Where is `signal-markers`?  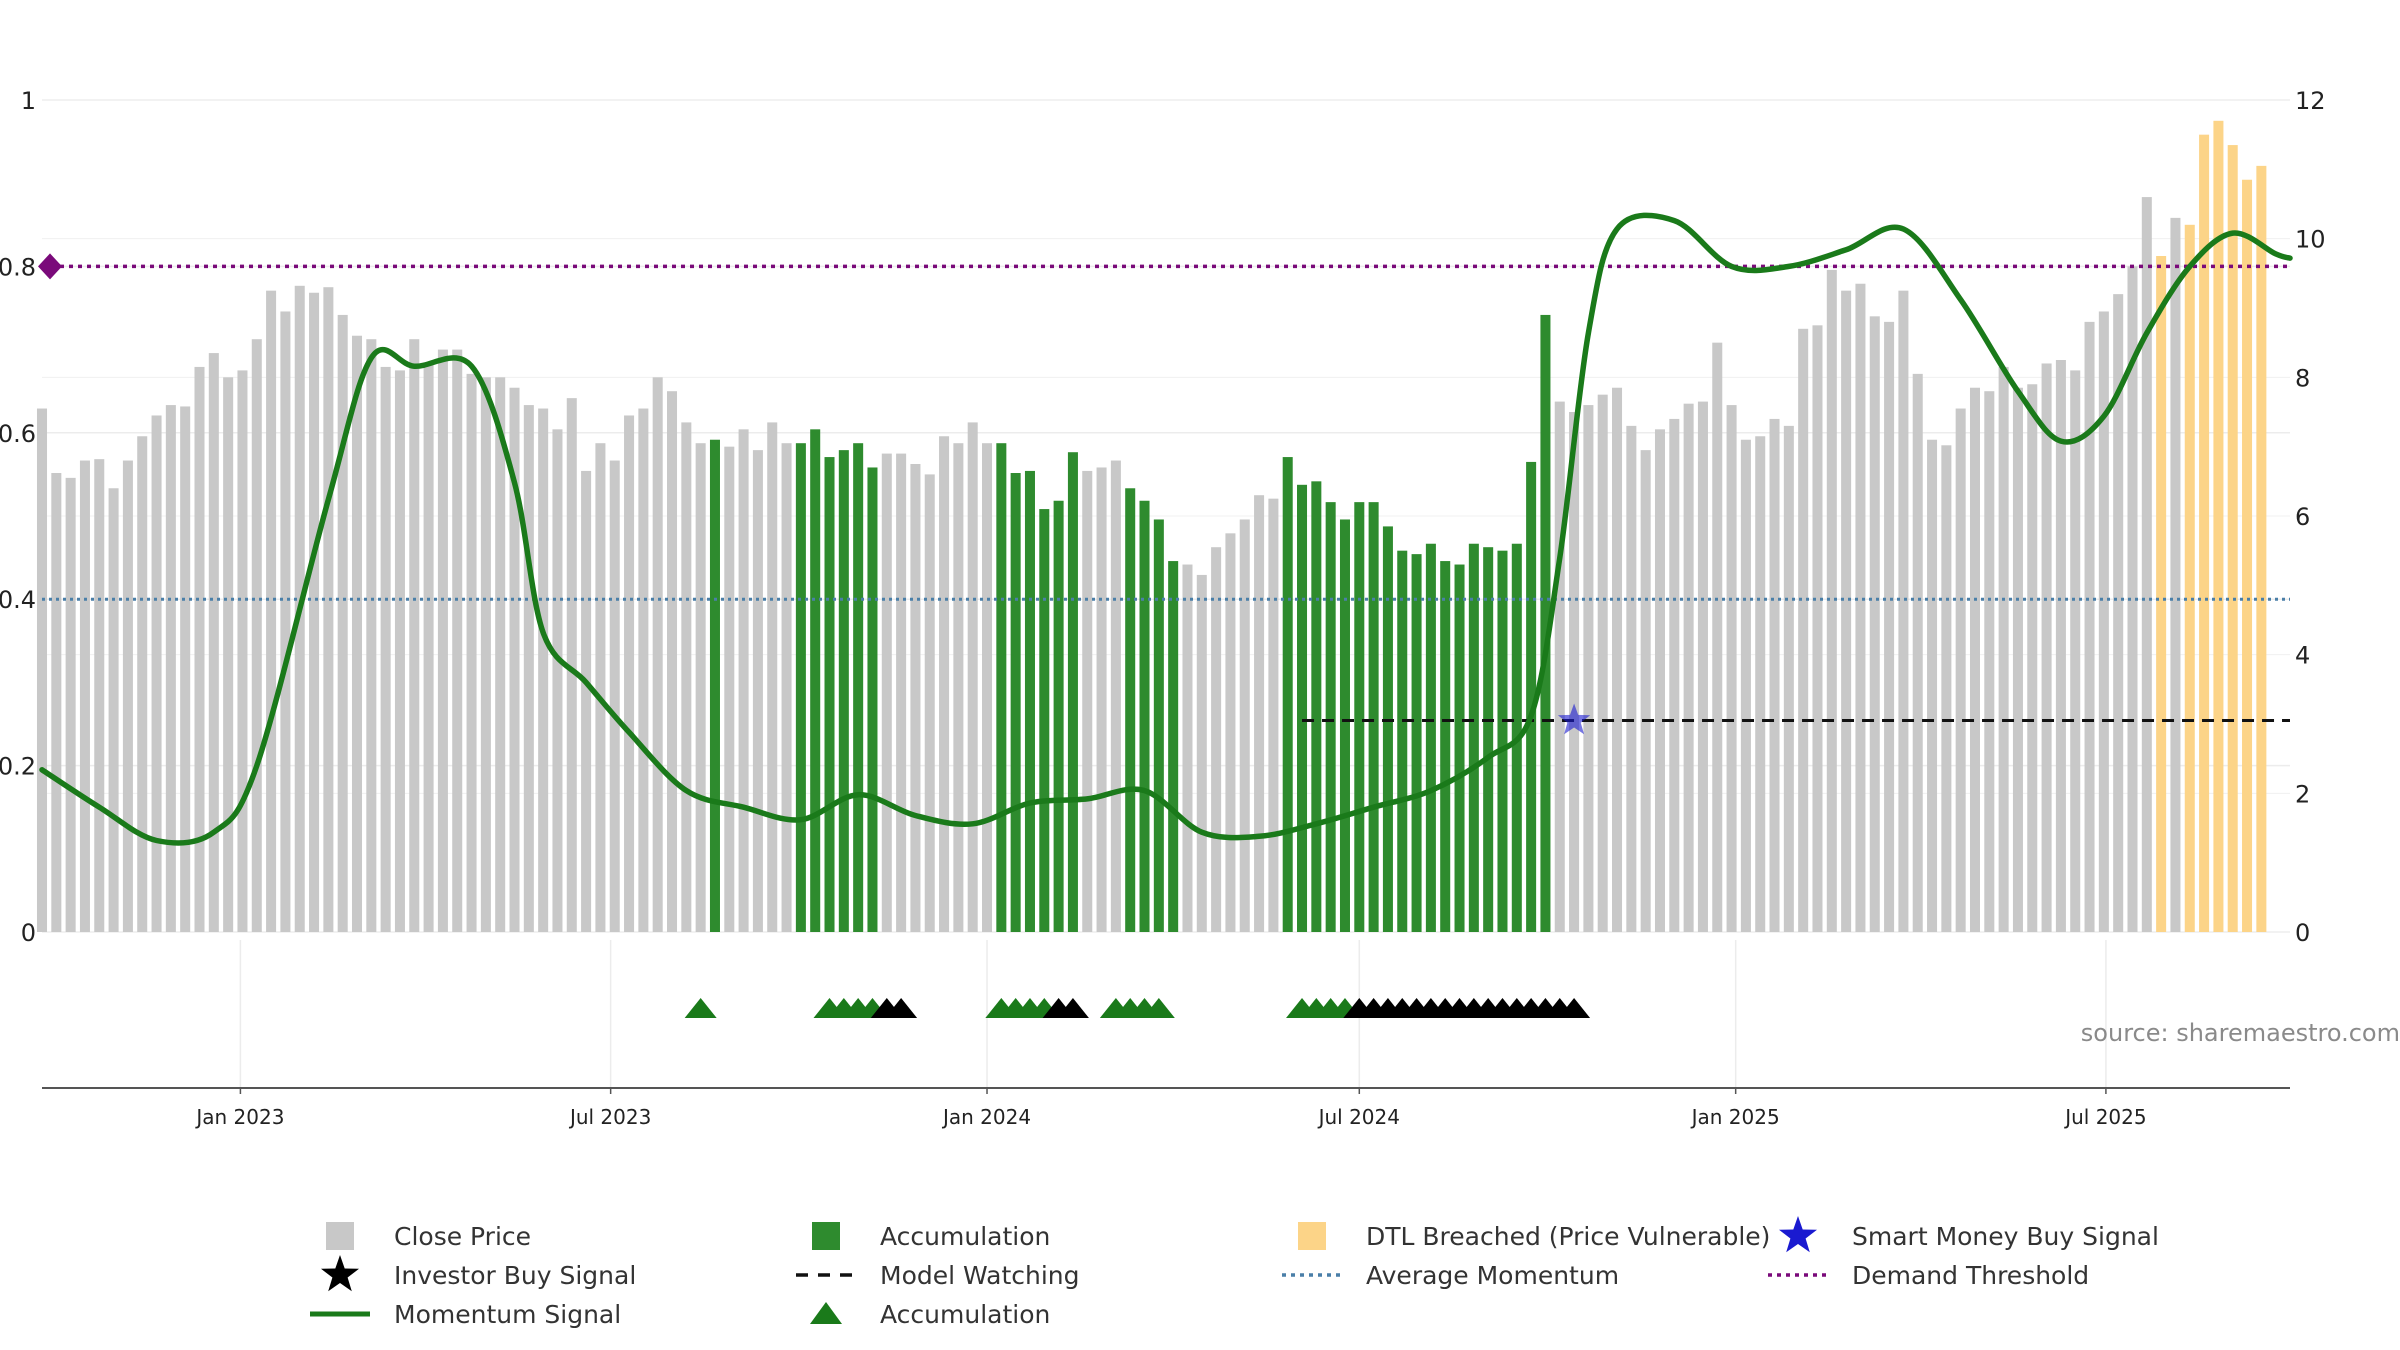 signal-markers is located at coordinates (1137, 860).